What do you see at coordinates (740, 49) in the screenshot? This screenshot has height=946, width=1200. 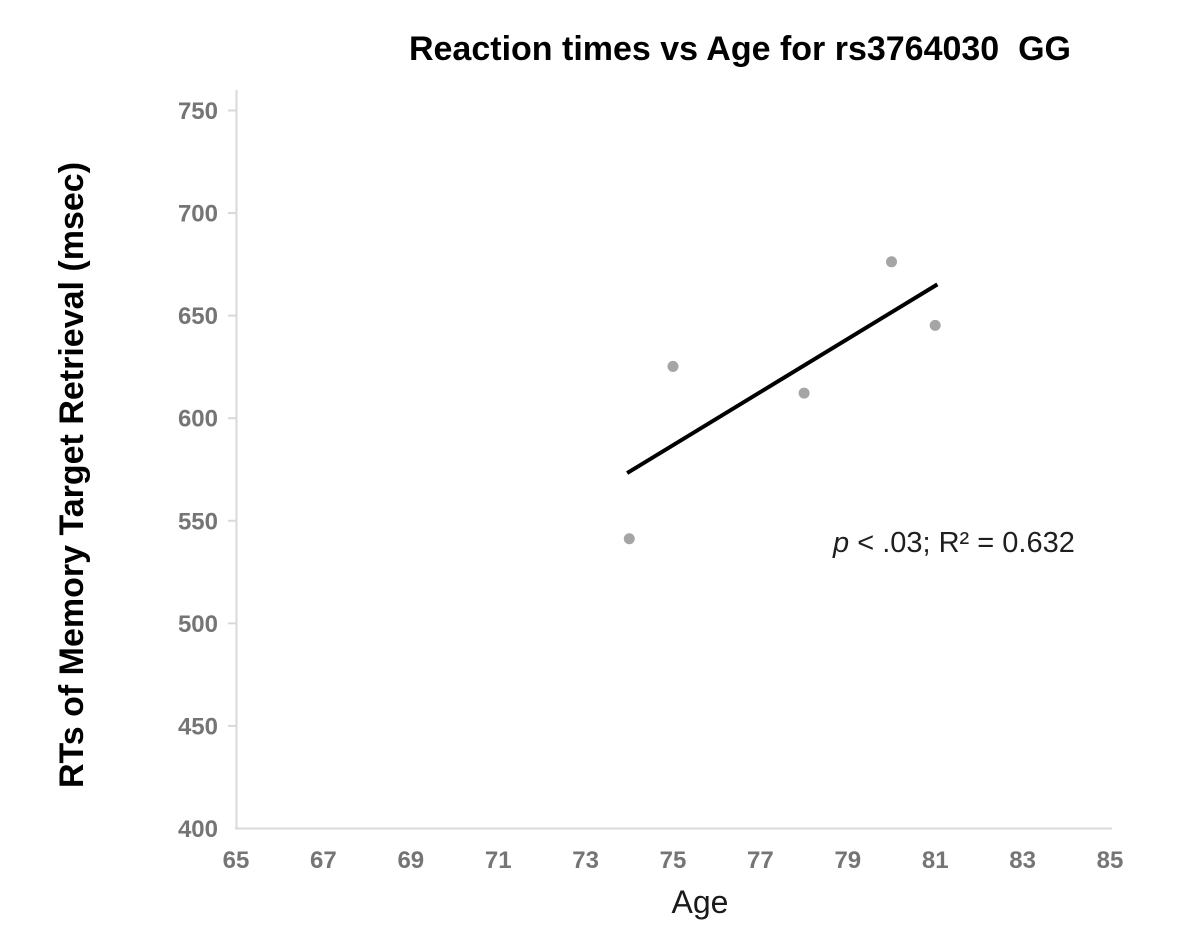 I see `chart-title: Reaction times vs Age for rs3764030 GG` at bounding box center [740, 49].